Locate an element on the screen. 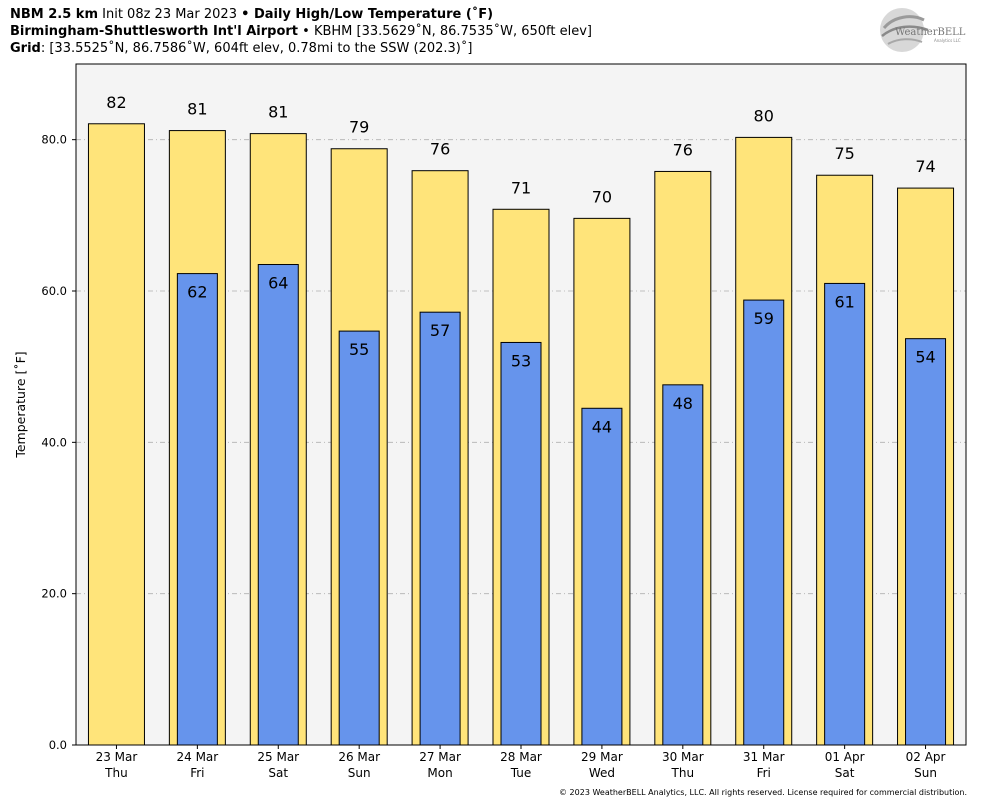 The image size is (984, 808). grid-label: Grid is located at coordinates (25, 48).